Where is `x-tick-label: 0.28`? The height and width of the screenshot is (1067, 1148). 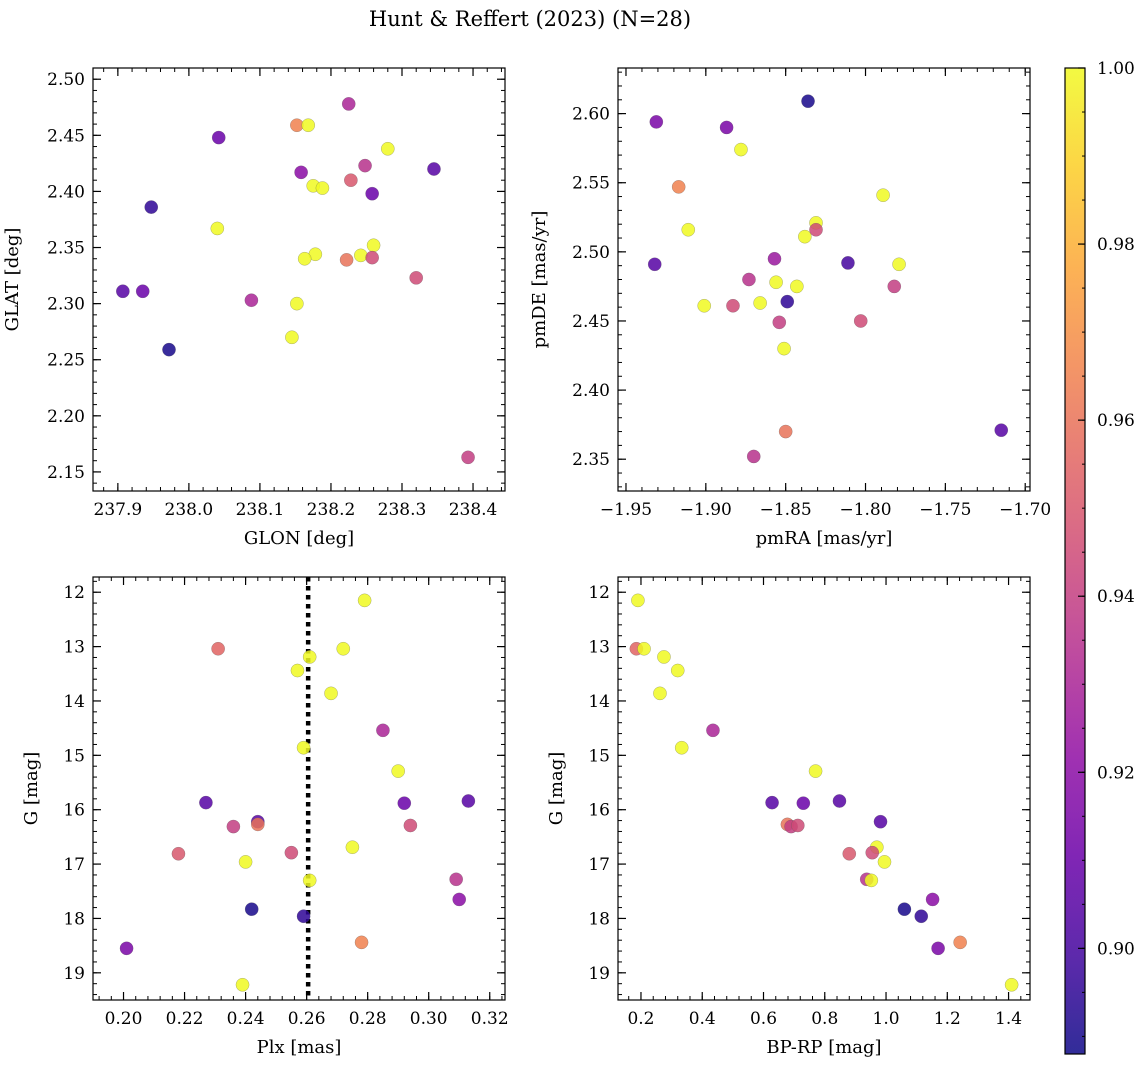 x-tick-label: 0.28 is located at coordinates (368, 1019).